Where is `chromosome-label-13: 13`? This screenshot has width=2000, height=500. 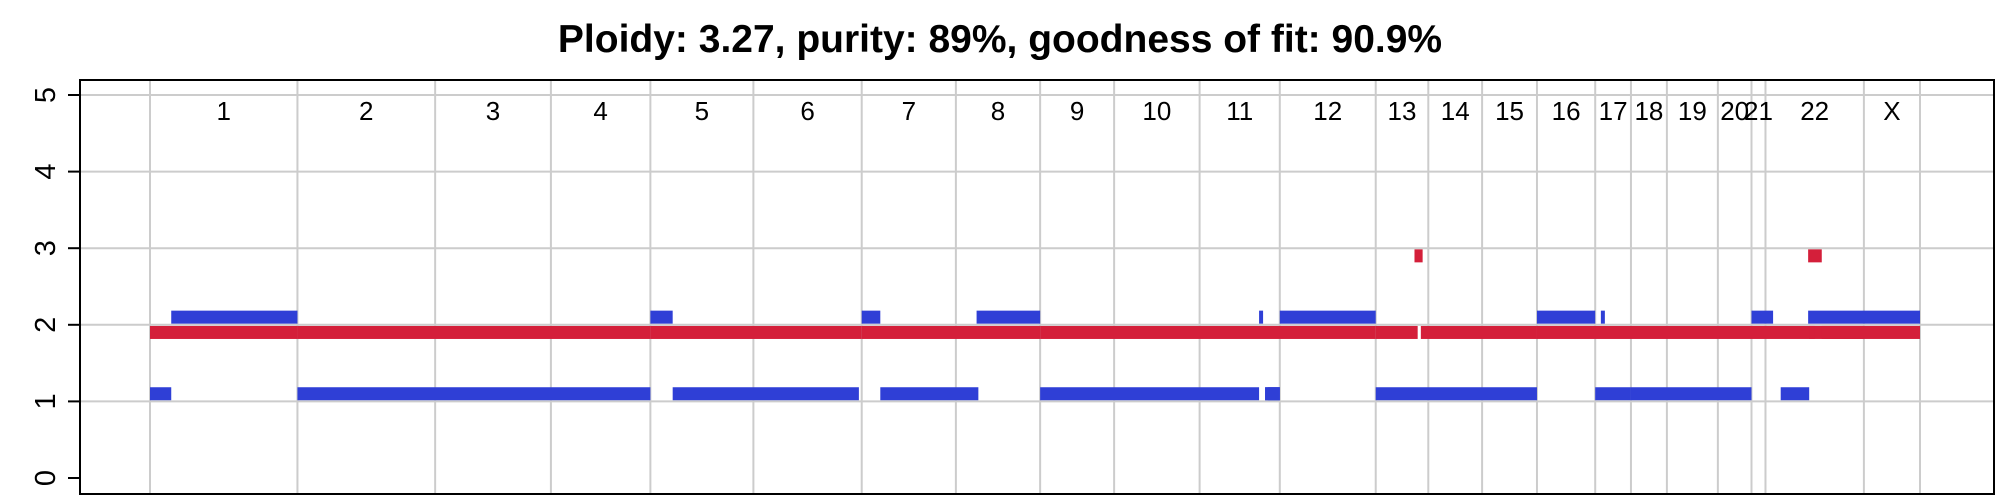 chromosome-label-13: 13 is located at coordinates (1402, 111).